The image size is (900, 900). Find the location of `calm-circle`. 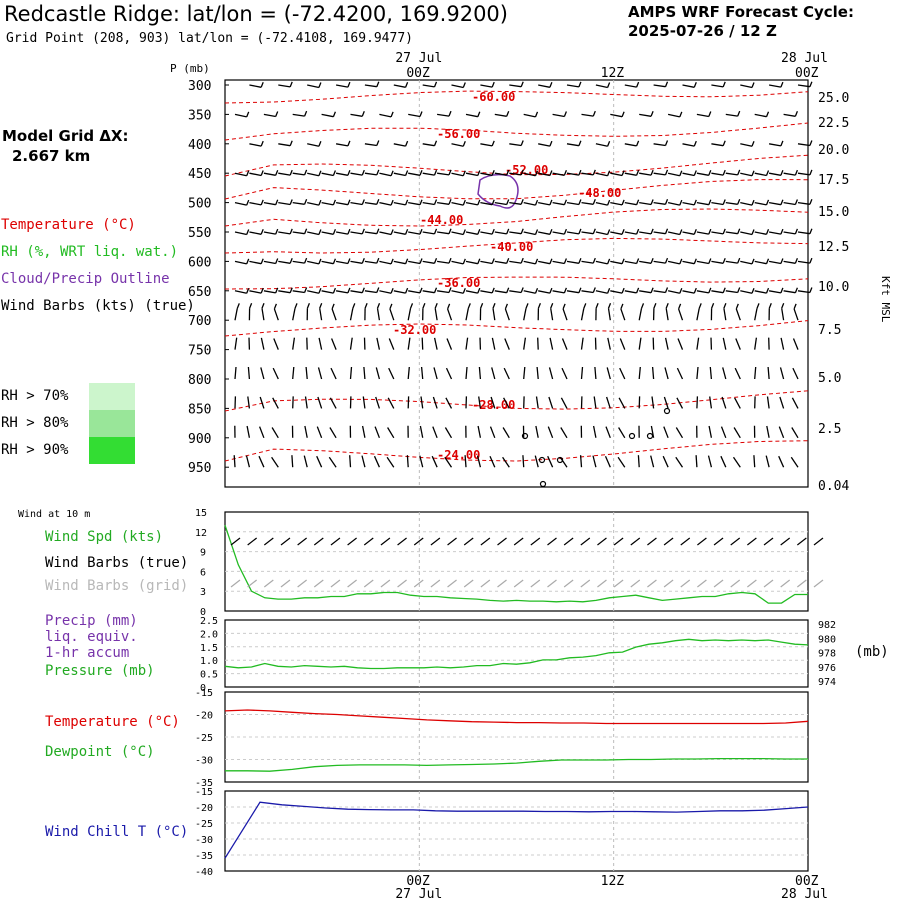

calm-circle is located at coordinates (543, 484).